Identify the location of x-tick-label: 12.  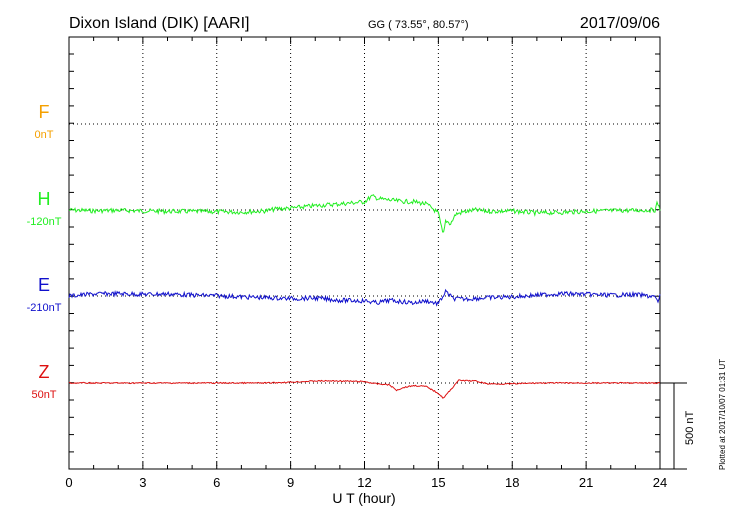
(364, 482).